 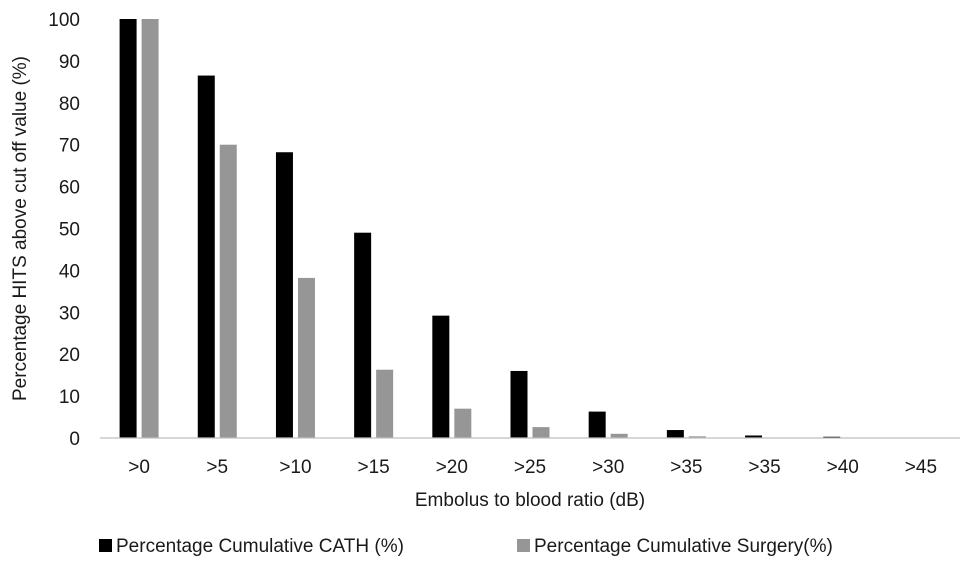 I want to click on x-axis-title: Embolus to blood ratio (dB), so click(x=530, y=500).